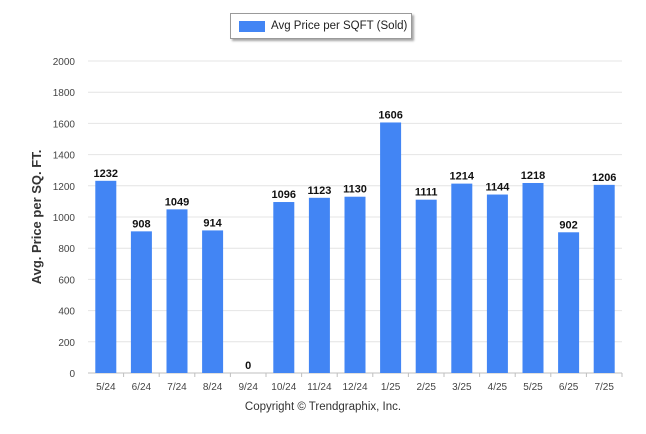  Describe the element at coordinates (319, 191) in the screenshot. I see `bar-value-label: 1123` at that location.